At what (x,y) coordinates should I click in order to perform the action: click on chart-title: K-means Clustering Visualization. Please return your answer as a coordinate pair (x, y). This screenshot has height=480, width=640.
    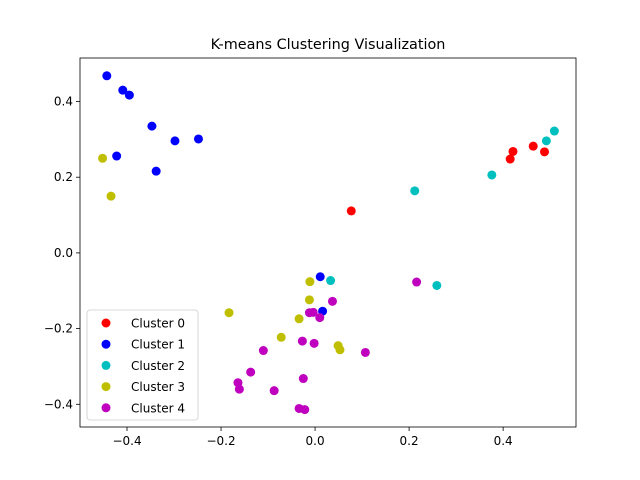
    Looking at the image, I should click on (328, 45).